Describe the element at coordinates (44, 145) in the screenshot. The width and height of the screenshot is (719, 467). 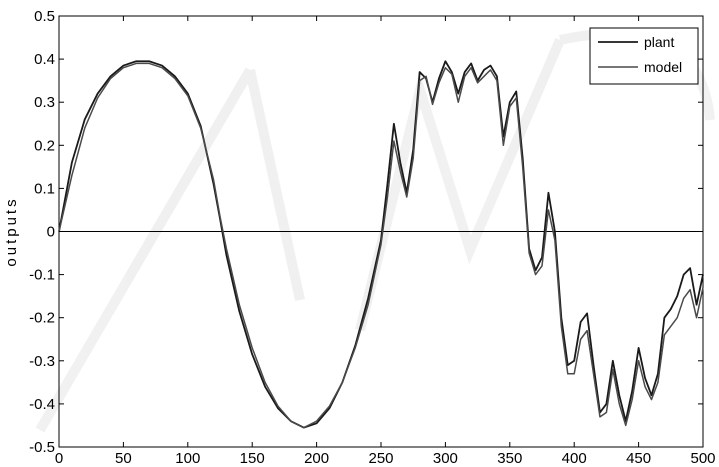
I see `y-tick-label: 0.2` at that location.